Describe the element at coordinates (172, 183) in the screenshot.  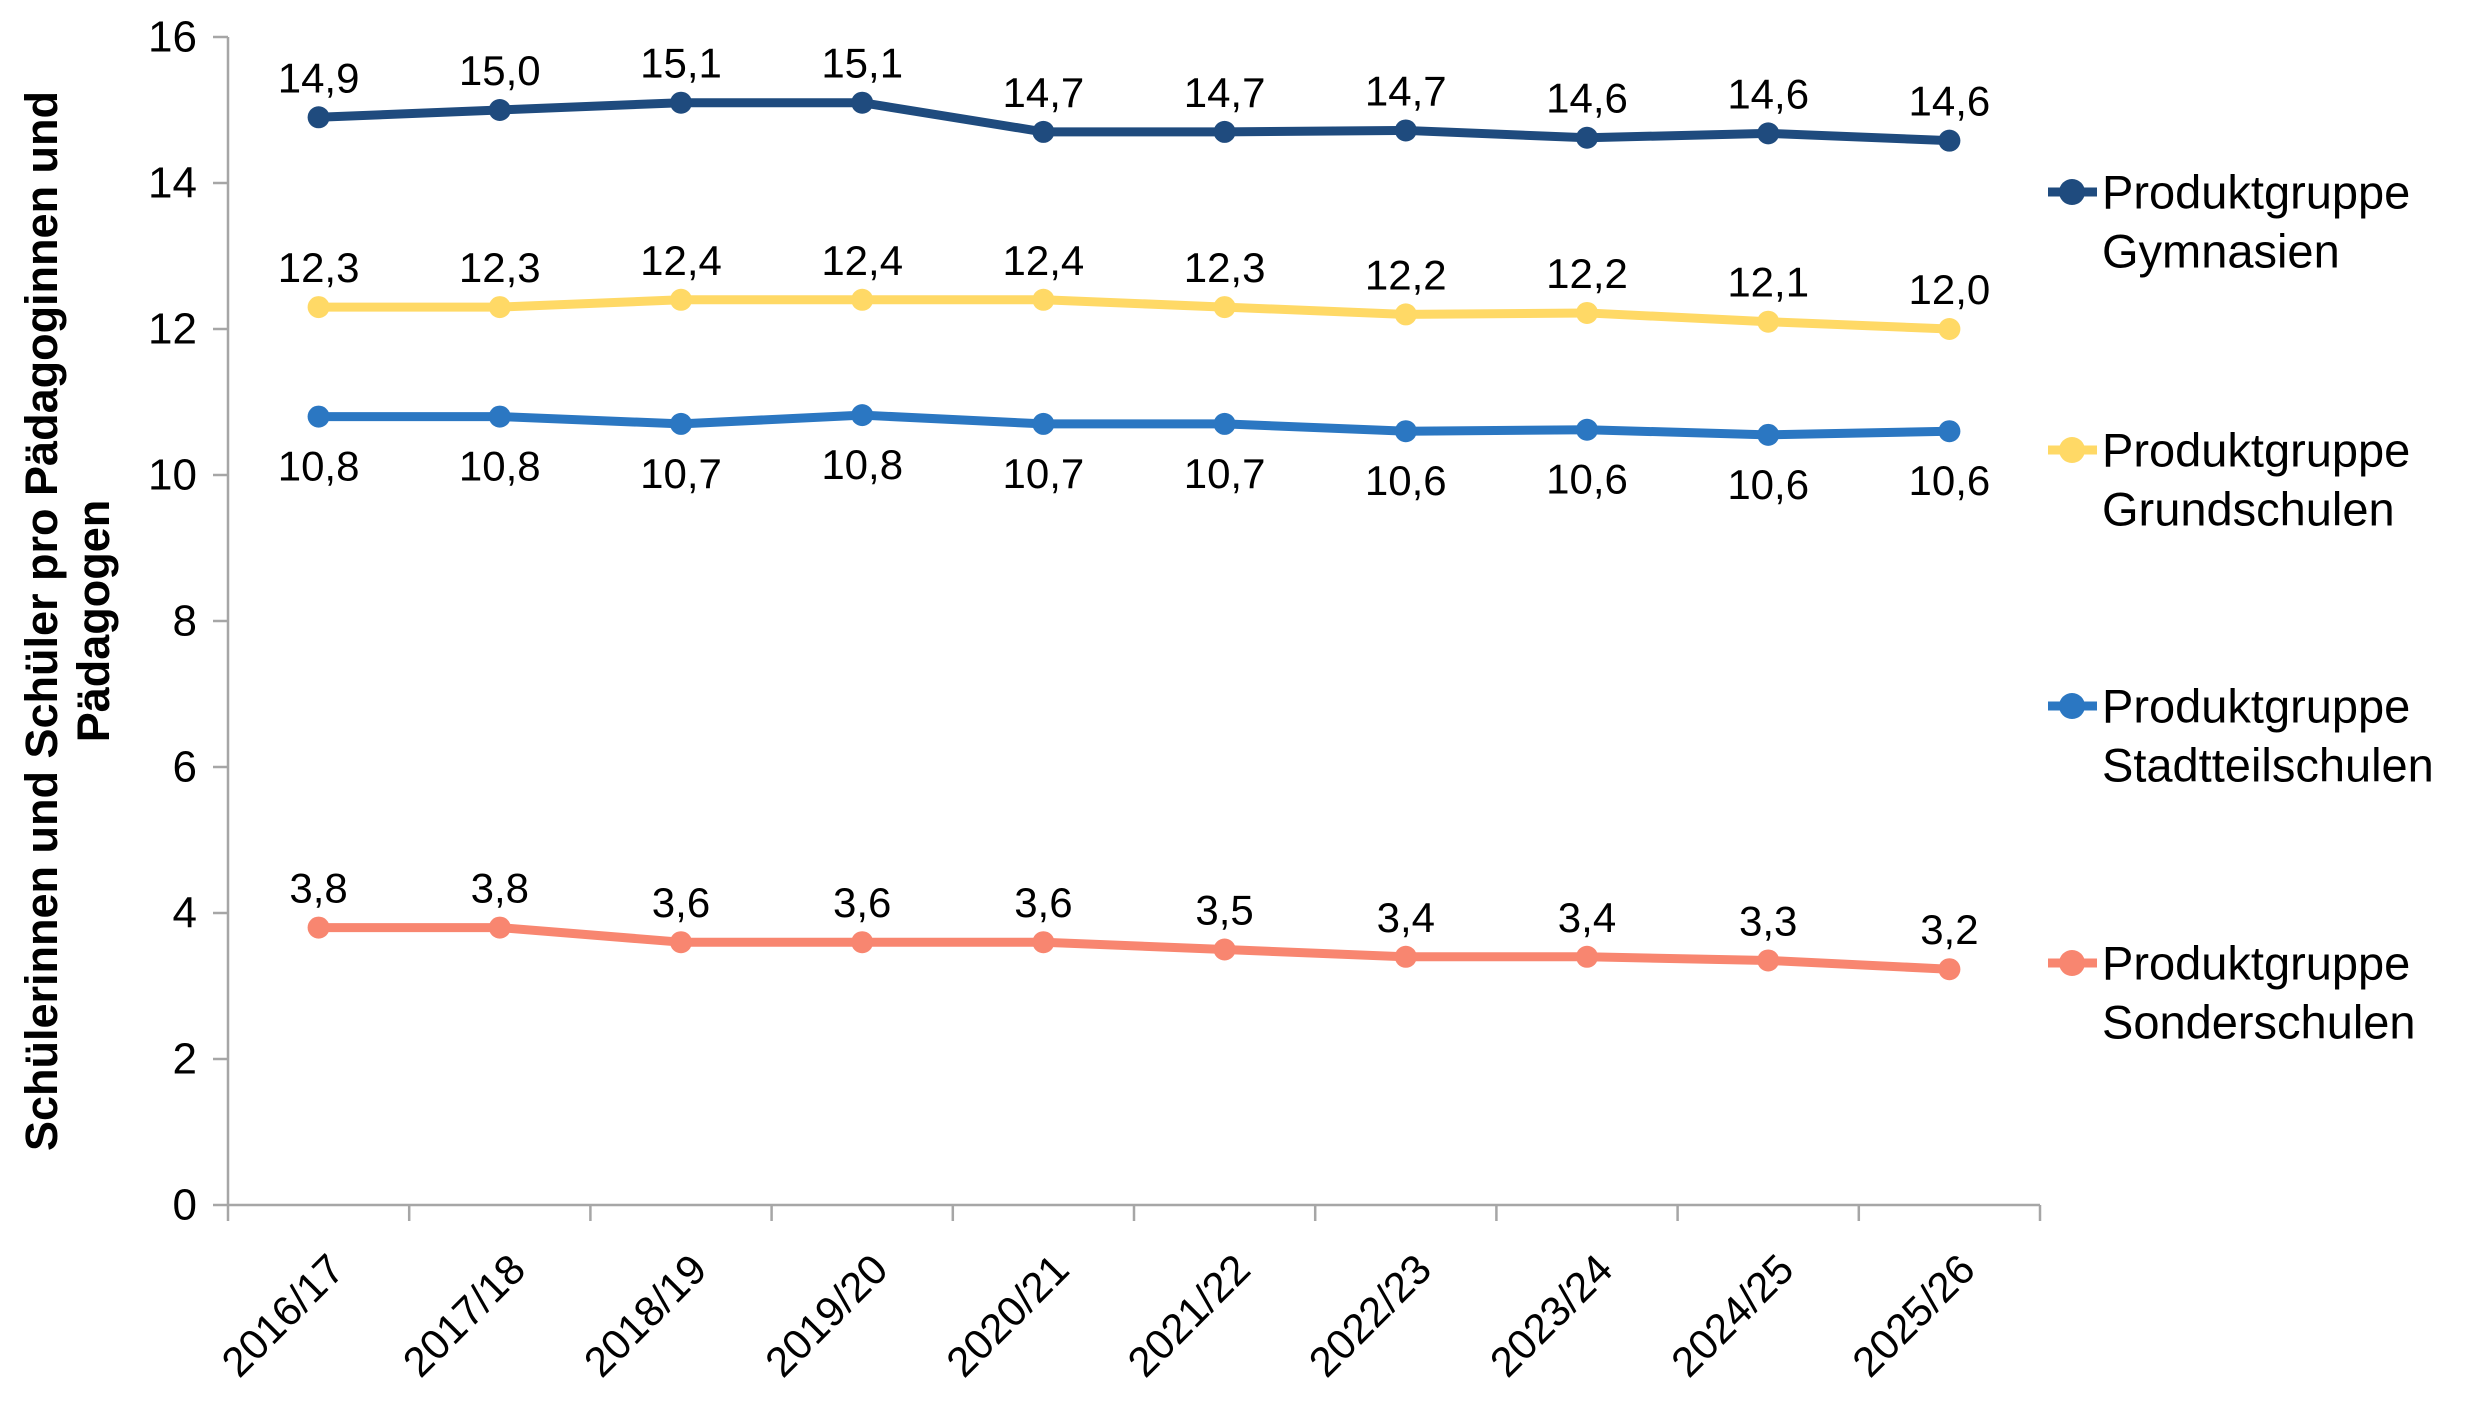
I see `y-tick-label: 14` at that location.